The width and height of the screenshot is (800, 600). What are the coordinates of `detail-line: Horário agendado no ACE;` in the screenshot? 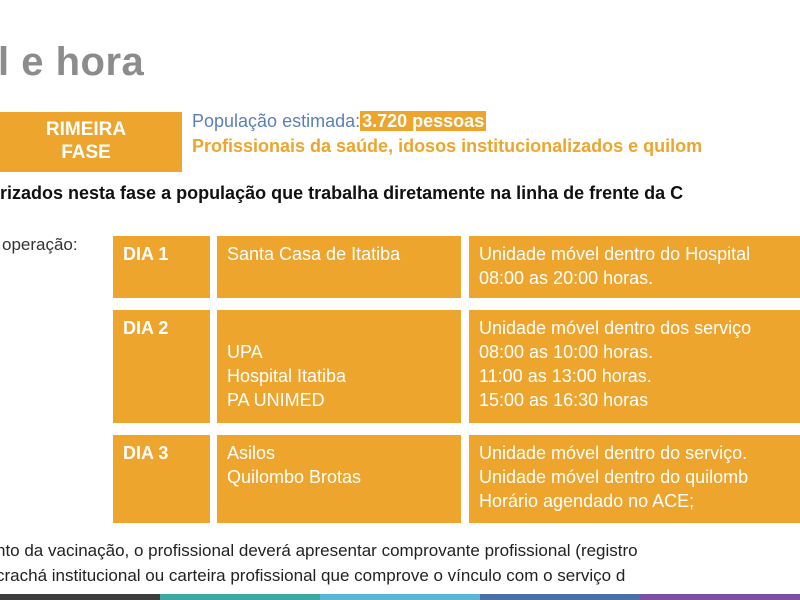 It's located at (587, 501).